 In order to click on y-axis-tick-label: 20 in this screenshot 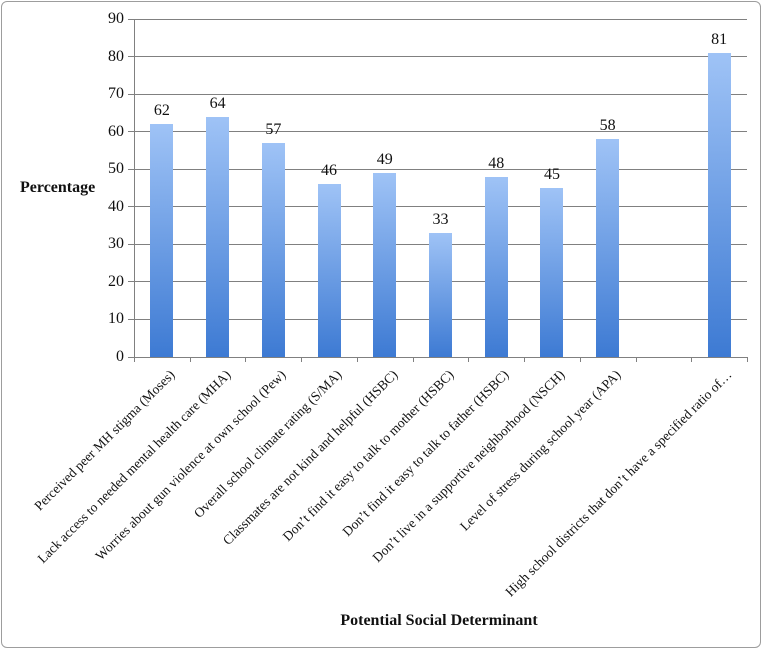, I will do `click(116, 281)`.